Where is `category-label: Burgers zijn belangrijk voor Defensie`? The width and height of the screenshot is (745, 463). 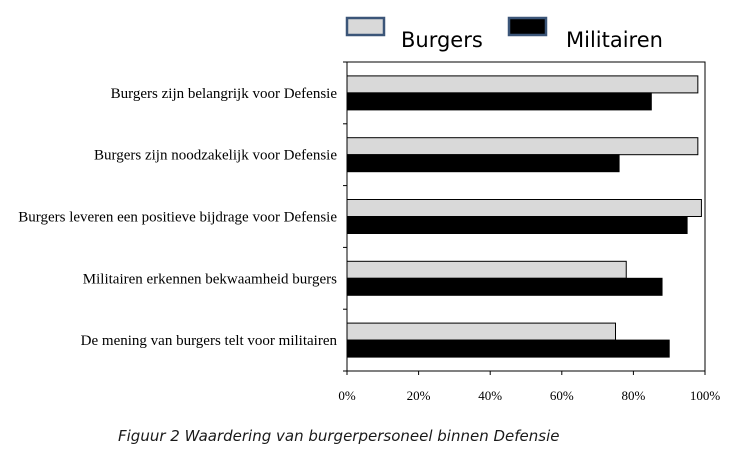 category-label: Burgers zijn belangrijk voor Defensie is located at coordinates (224, 94).